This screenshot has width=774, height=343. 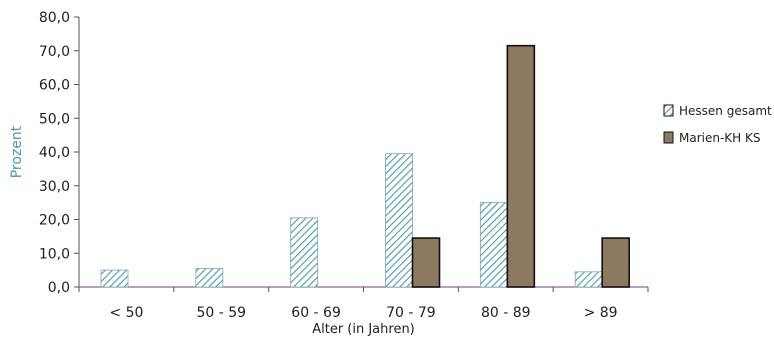 What do you see at coordinates (54, 52) in the screenshot?
I see `y-tick-label: 70,0` at bounding box center [54, 52].